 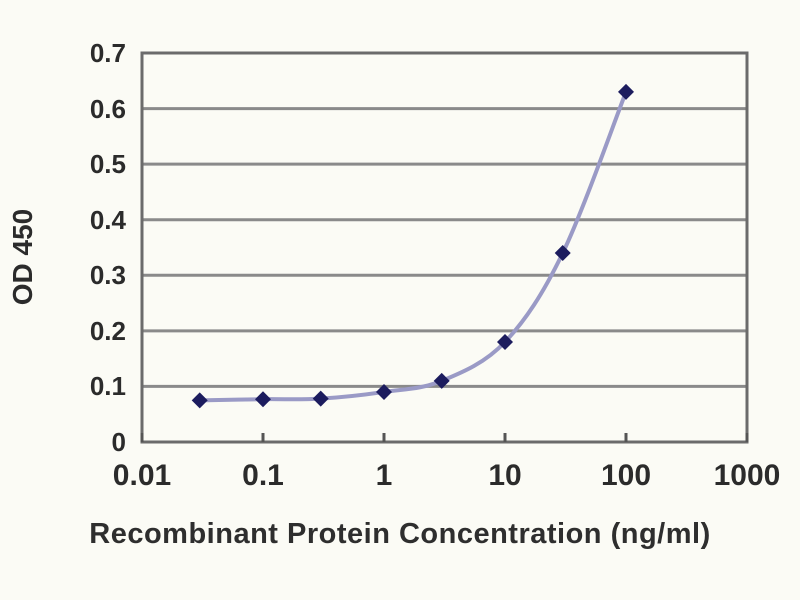 What do you see at coordinates (107, 275) in the screenshot?
I see `y-tick-label: 0.3` at bounding box center [107, 275].